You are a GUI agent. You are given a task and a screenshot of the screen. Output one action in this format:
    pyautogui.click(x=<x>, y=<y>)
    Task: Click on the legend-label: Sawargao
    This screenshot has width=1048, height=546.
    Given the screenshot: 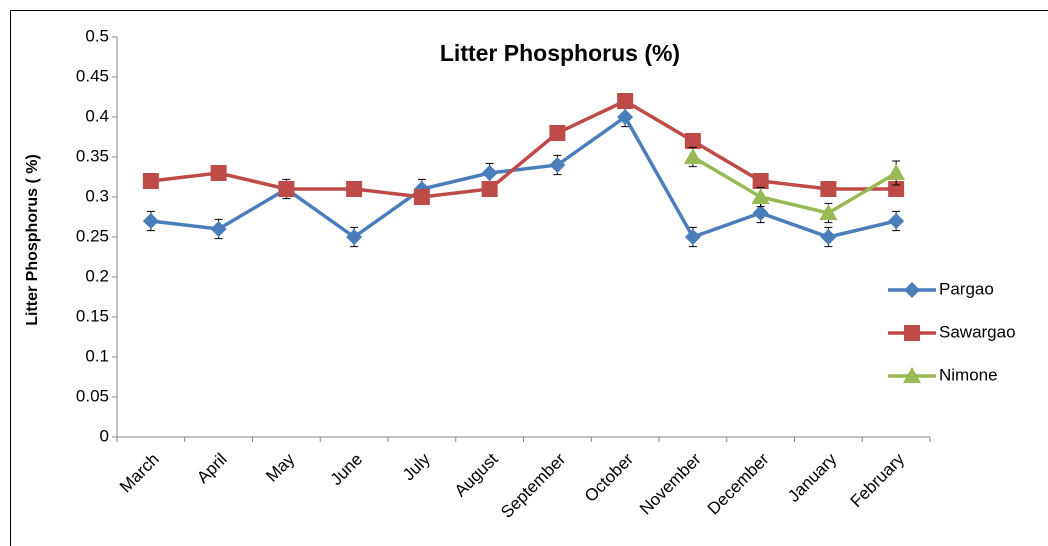 What is the action you would take?
    pyautogui.click(x=977, y=331)
    